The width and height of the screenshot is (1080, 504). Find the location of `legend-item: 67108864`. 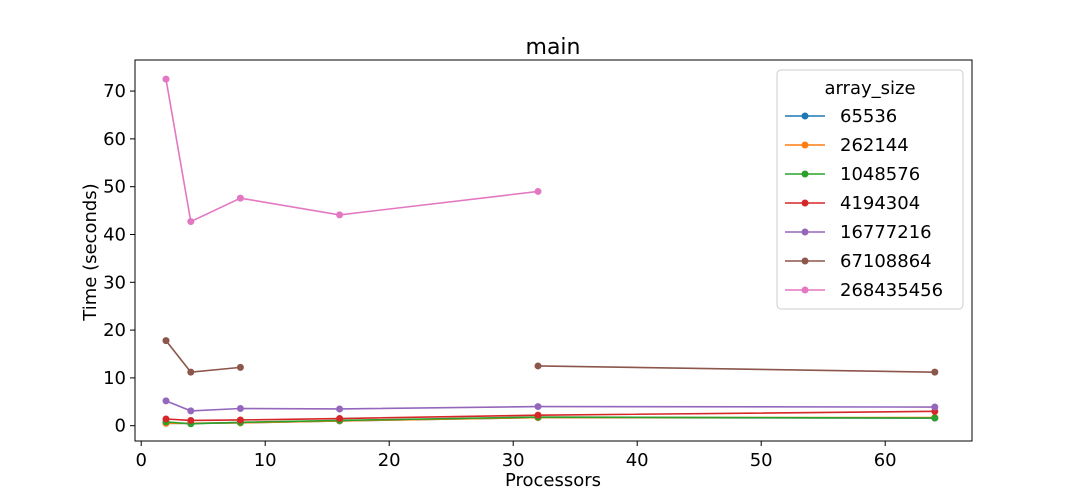

legend-item: 67108864 is located at coordinates (858, 261).